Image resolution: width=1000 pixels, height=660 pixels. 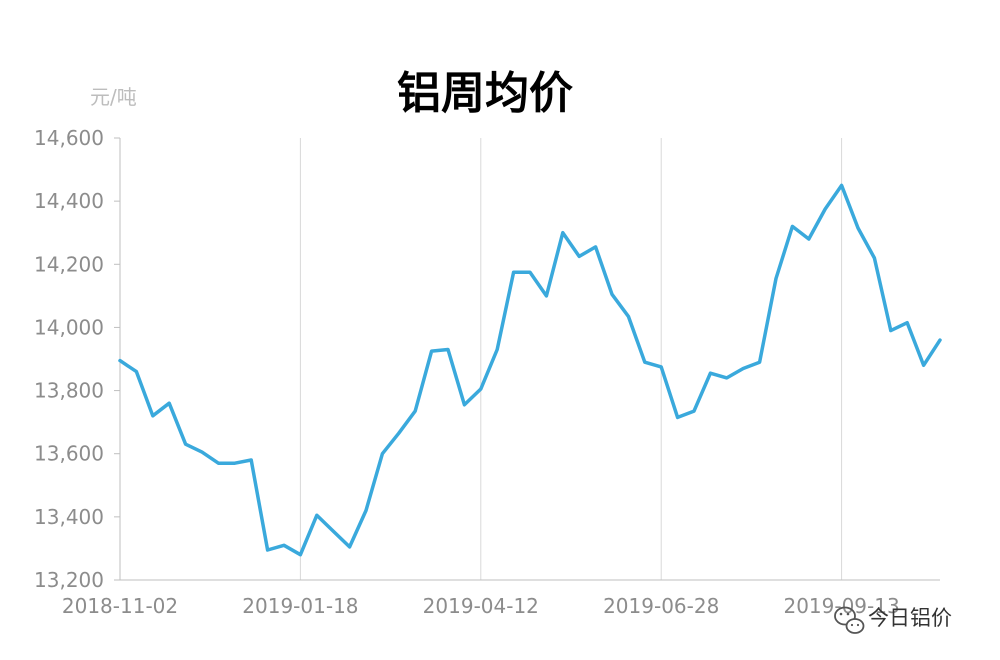 I want to click on y-axis-unit-label: 元/吨, so click(x=113, y=97).